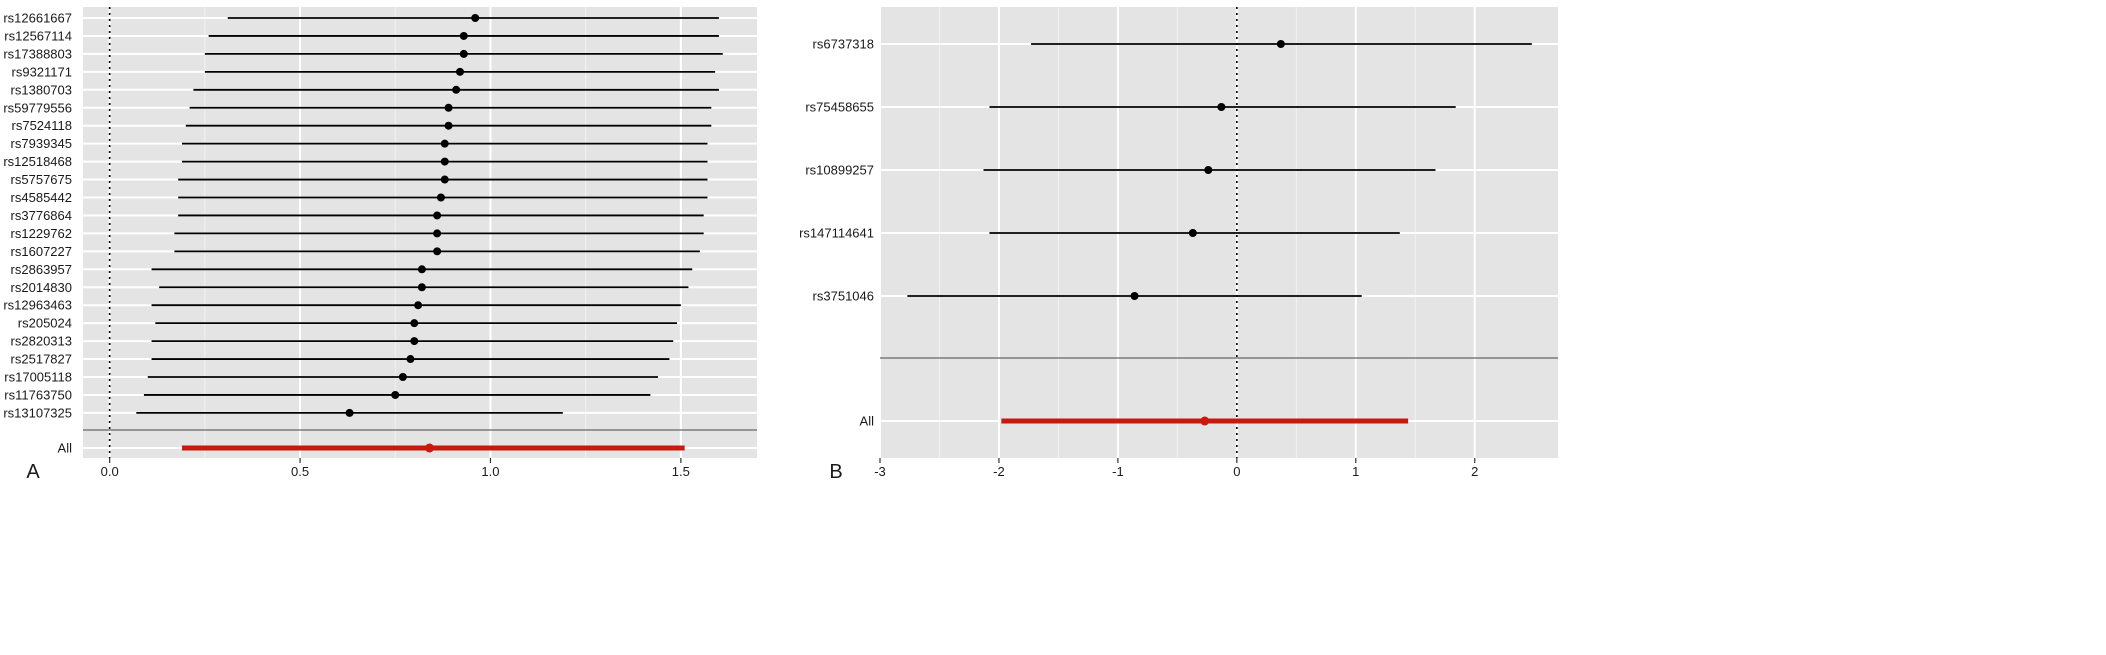 This screenshot has height=655, width=2106. What do you see at coordinates (1474, 471) in the screenshot?
I see `x-tick-label: 2` at bounding box center [1474, 471].